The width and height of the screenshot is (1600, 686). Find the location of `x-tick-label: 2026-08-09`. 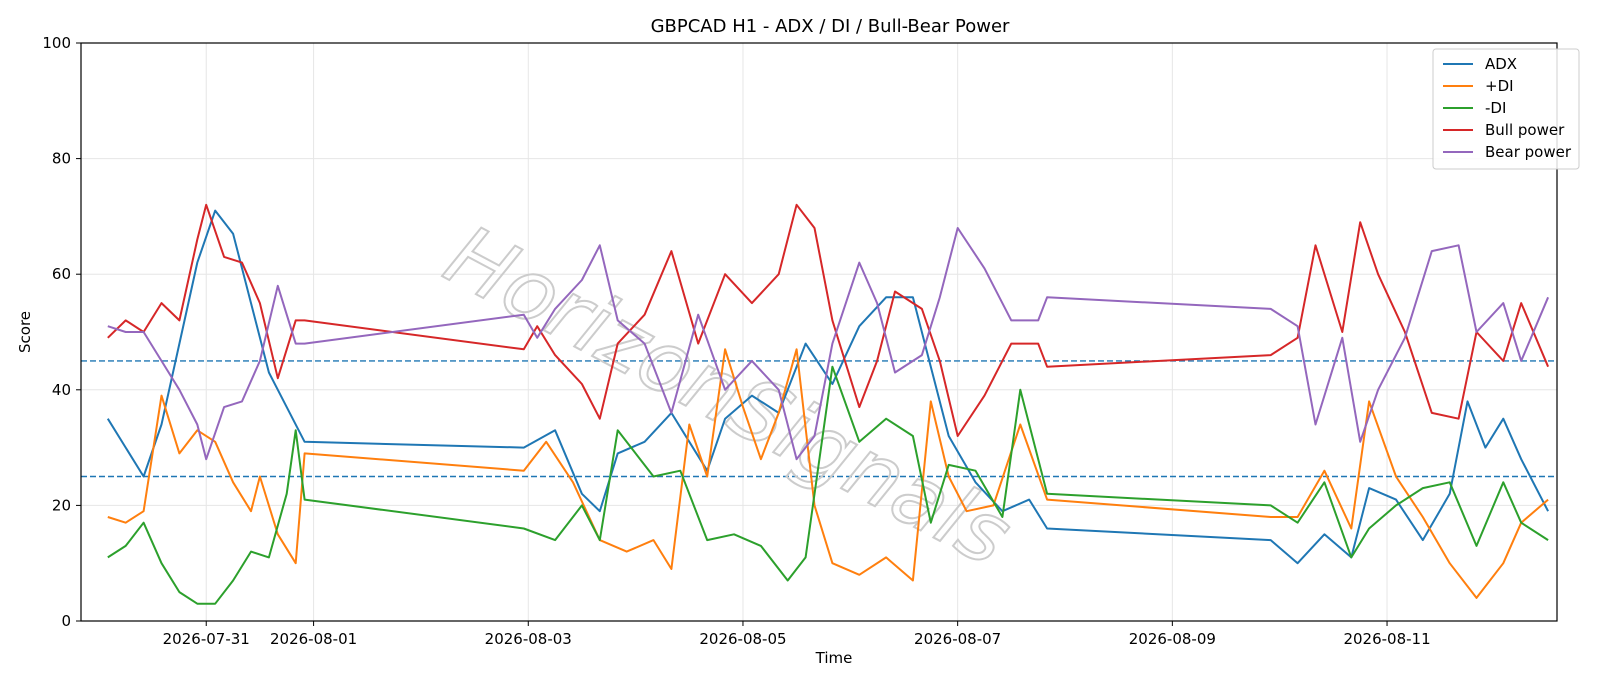

x-tick-label: 2026-08-09 is located at coordinates (1172, 639).